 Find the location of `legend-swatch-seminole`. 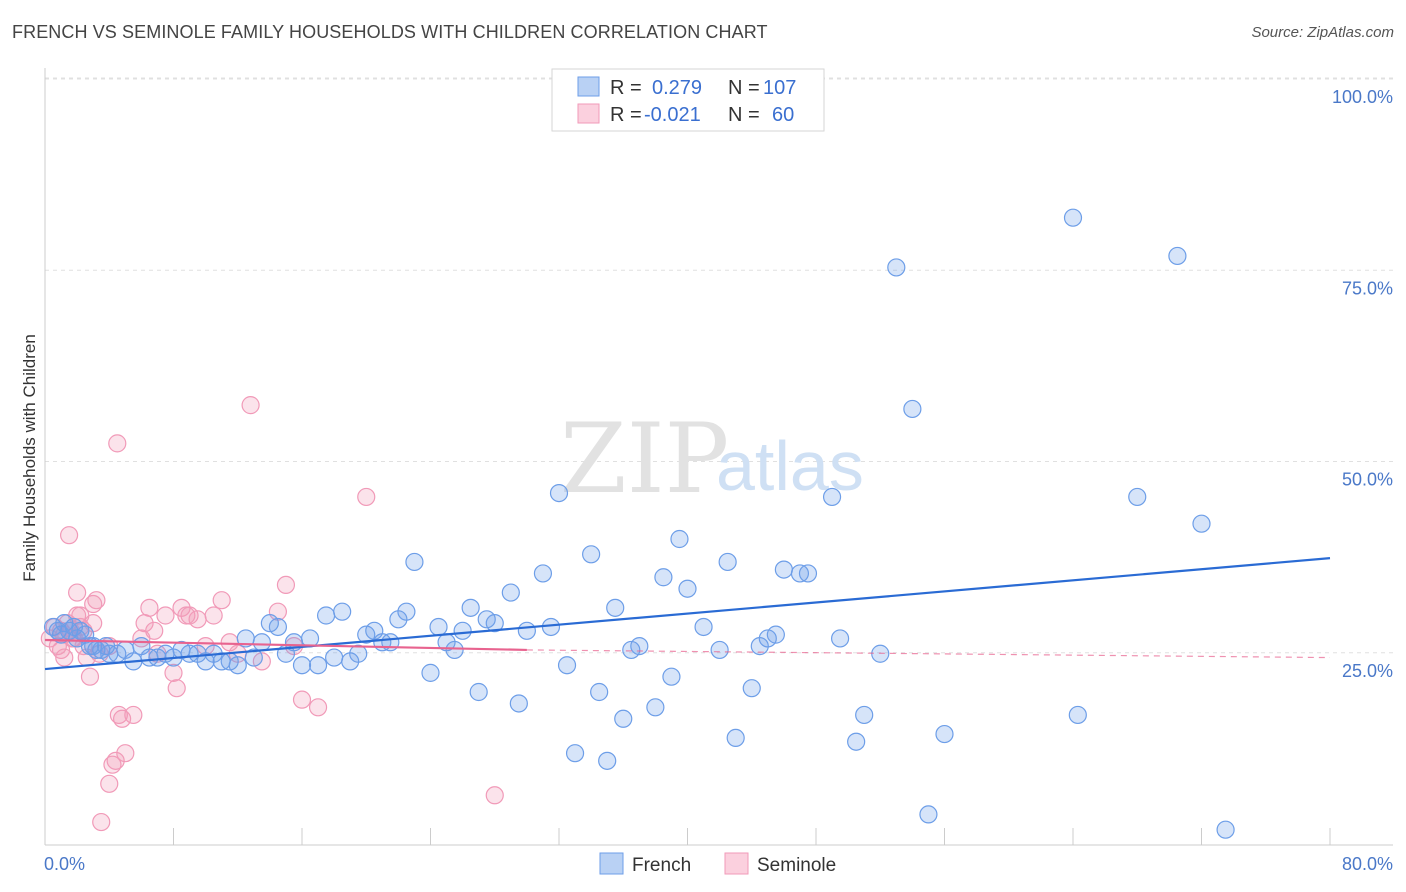

legend-swatch-seminole is located at coordinates (736, 863).